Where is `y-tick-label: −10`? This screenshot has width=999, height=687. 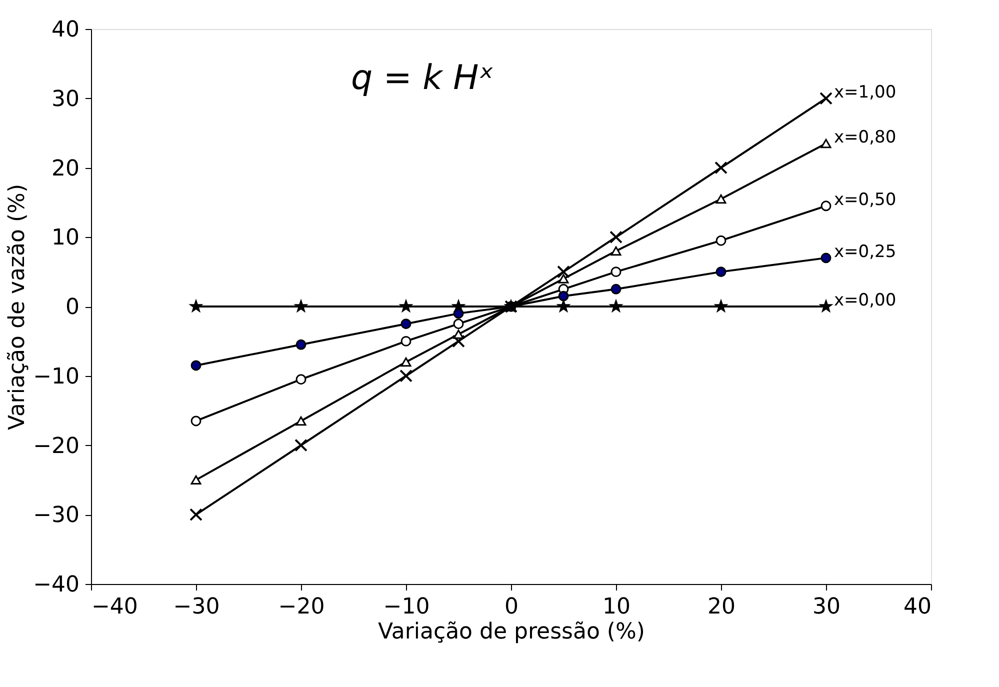
y-tick-label: −10 is located at coordinates (56, 377).